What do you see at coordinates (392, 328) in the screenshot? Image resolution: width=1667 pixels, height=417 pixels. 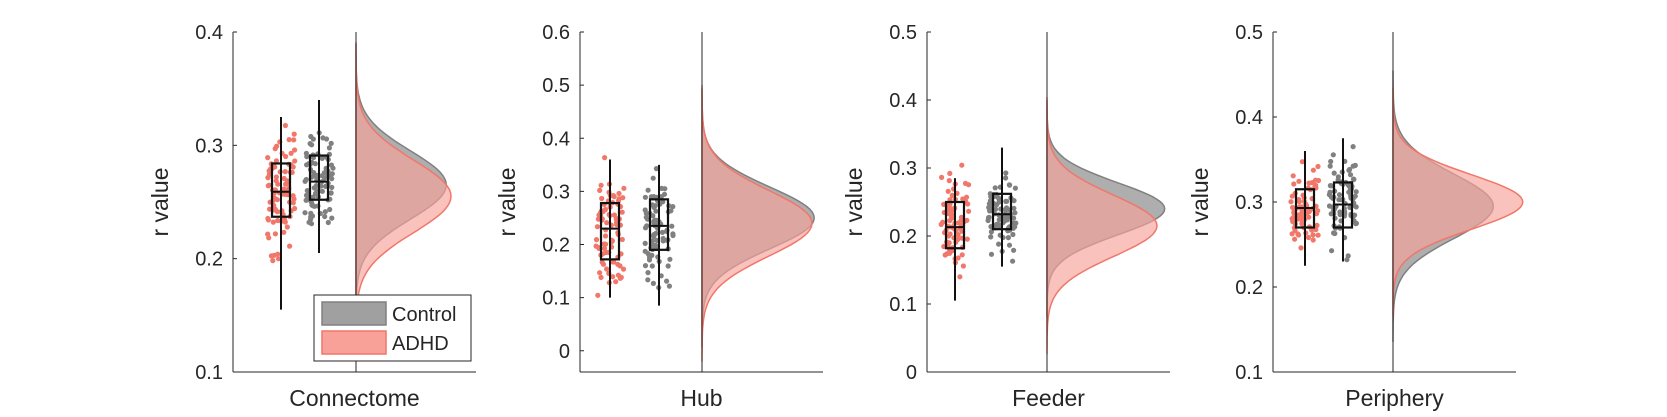 I see `legend: Control ADHD` at bounding box center [392, 328].